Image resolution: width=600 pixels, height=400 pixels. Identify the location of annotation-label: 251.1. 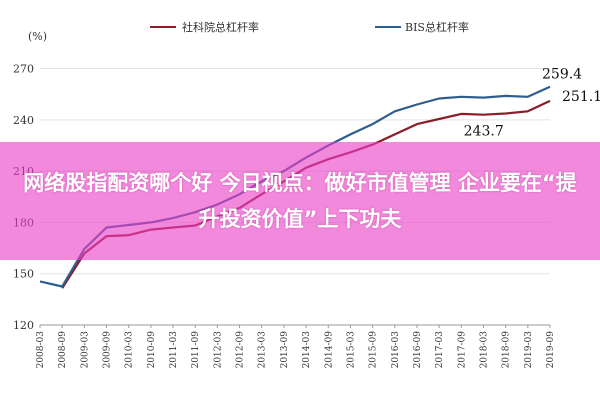
(581, 97).